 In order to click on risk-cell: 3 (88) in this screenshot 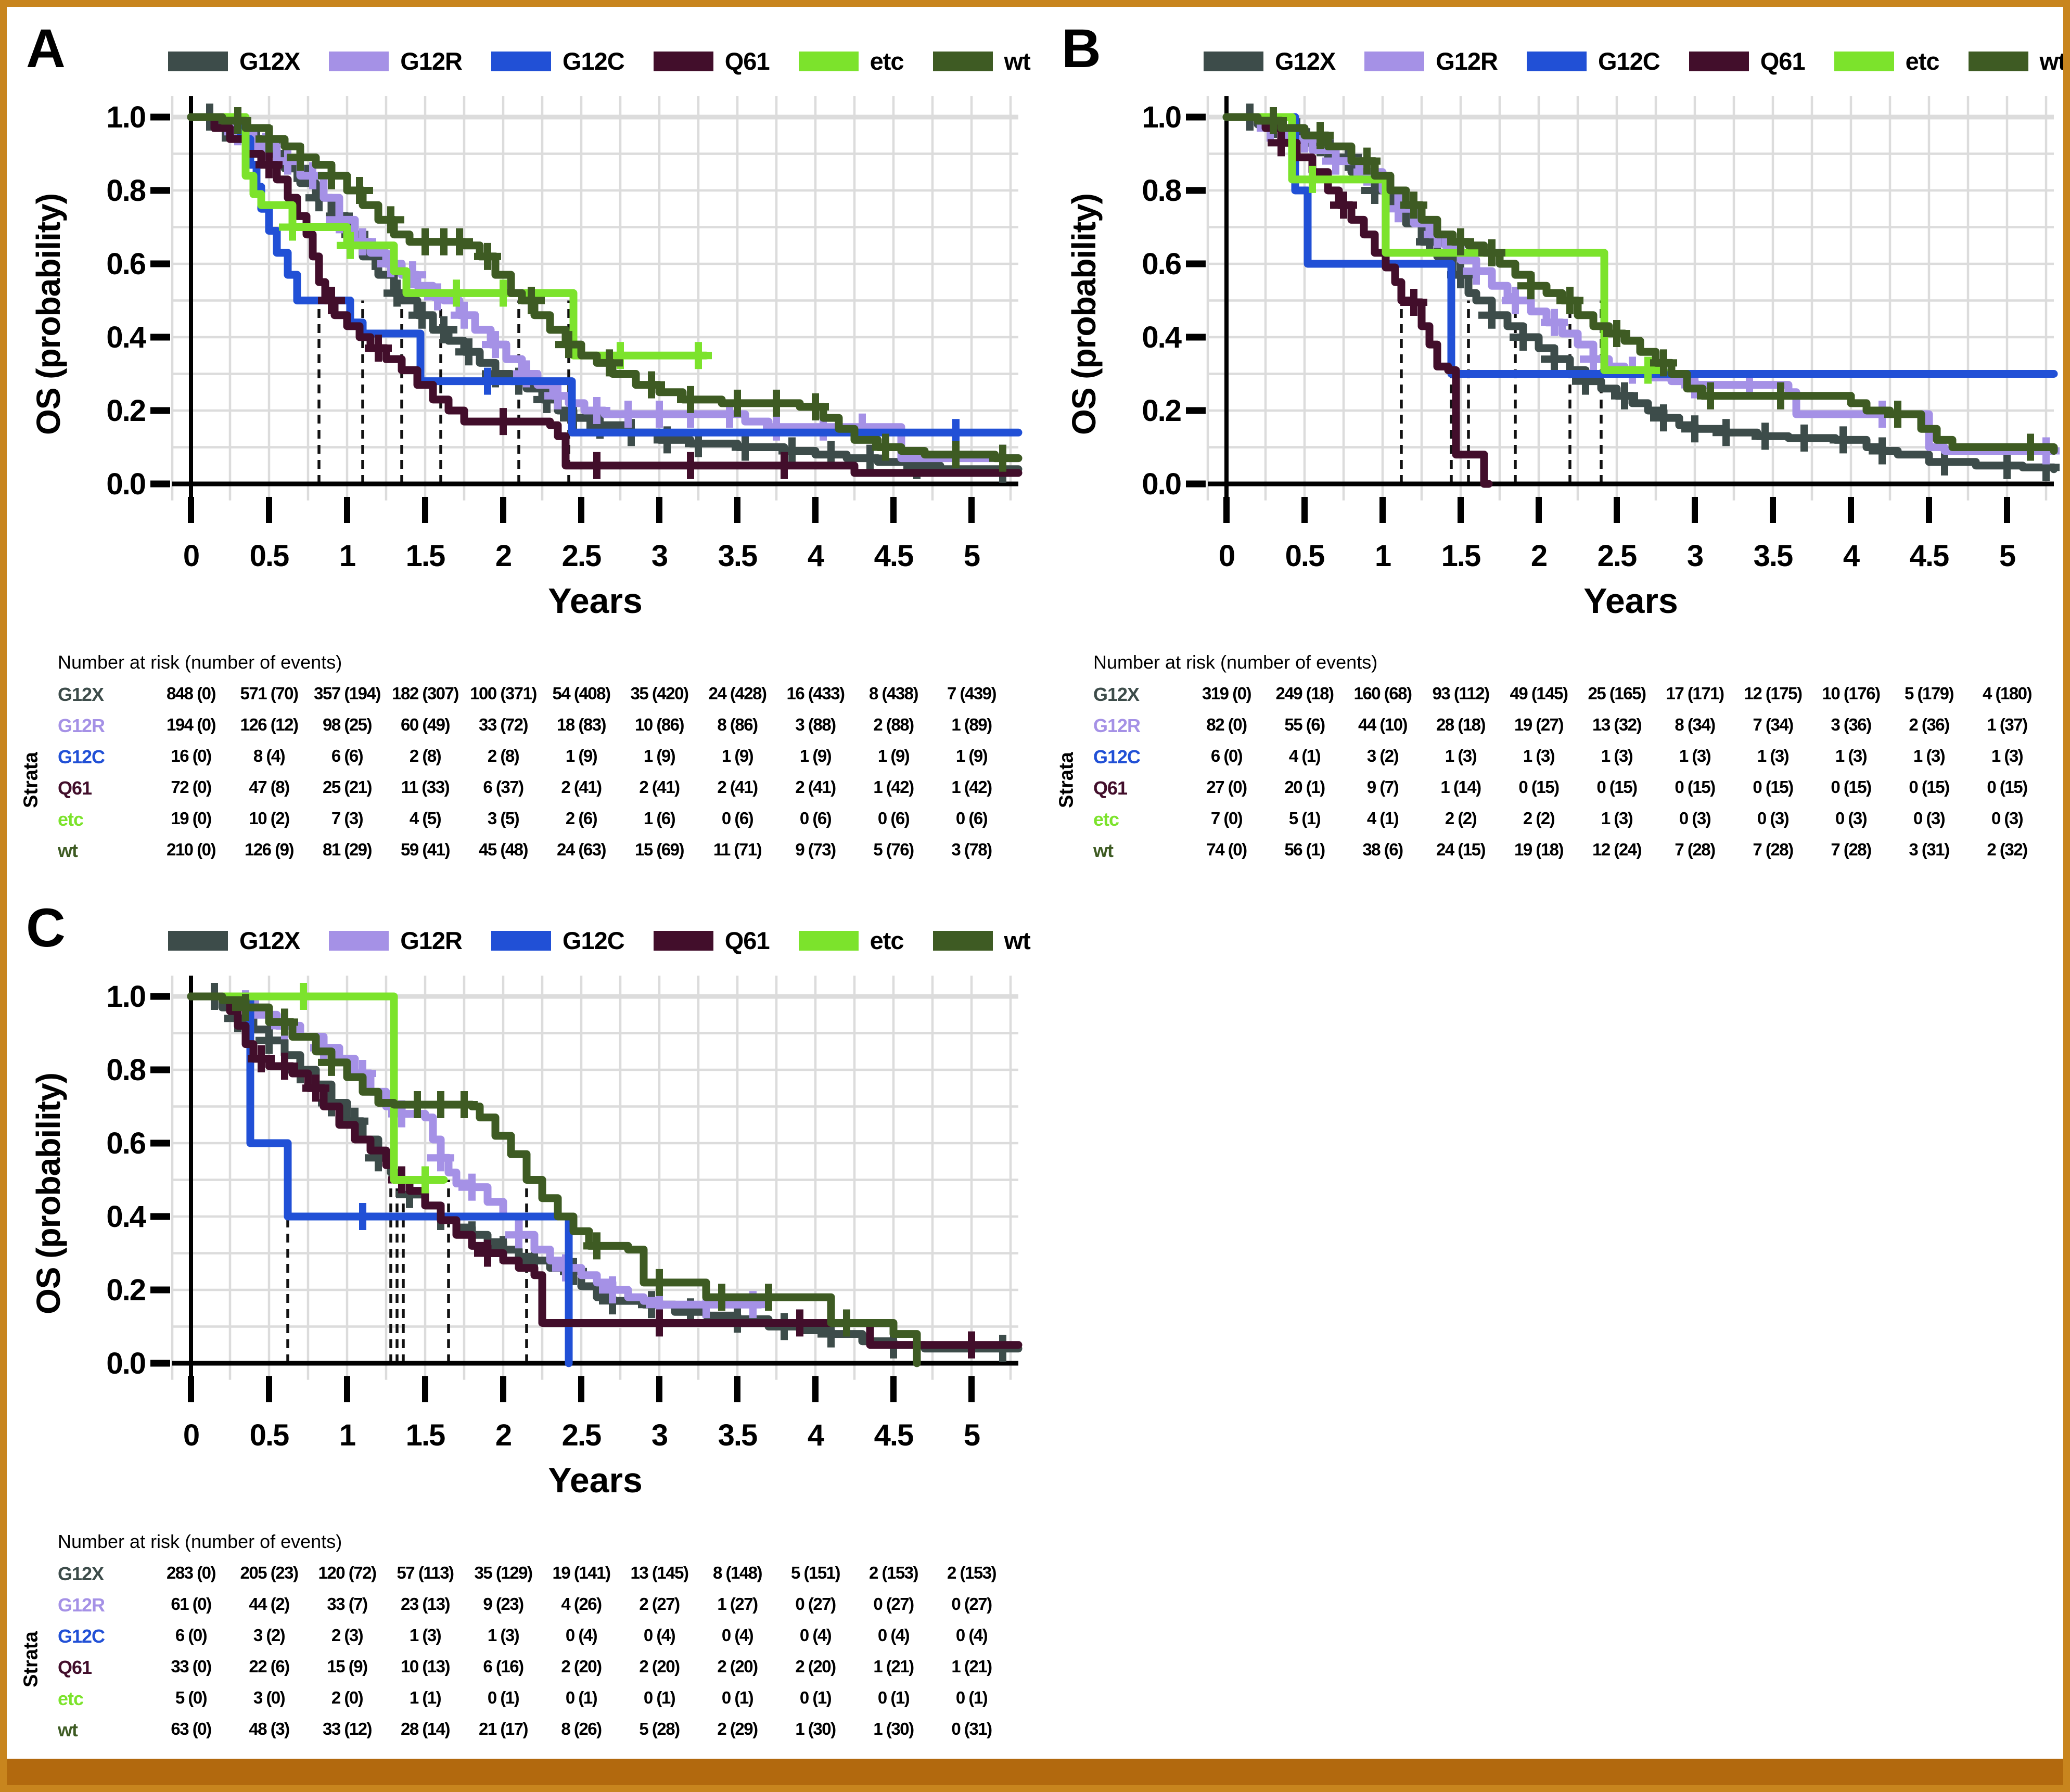, I will do `click(816, 725)`.